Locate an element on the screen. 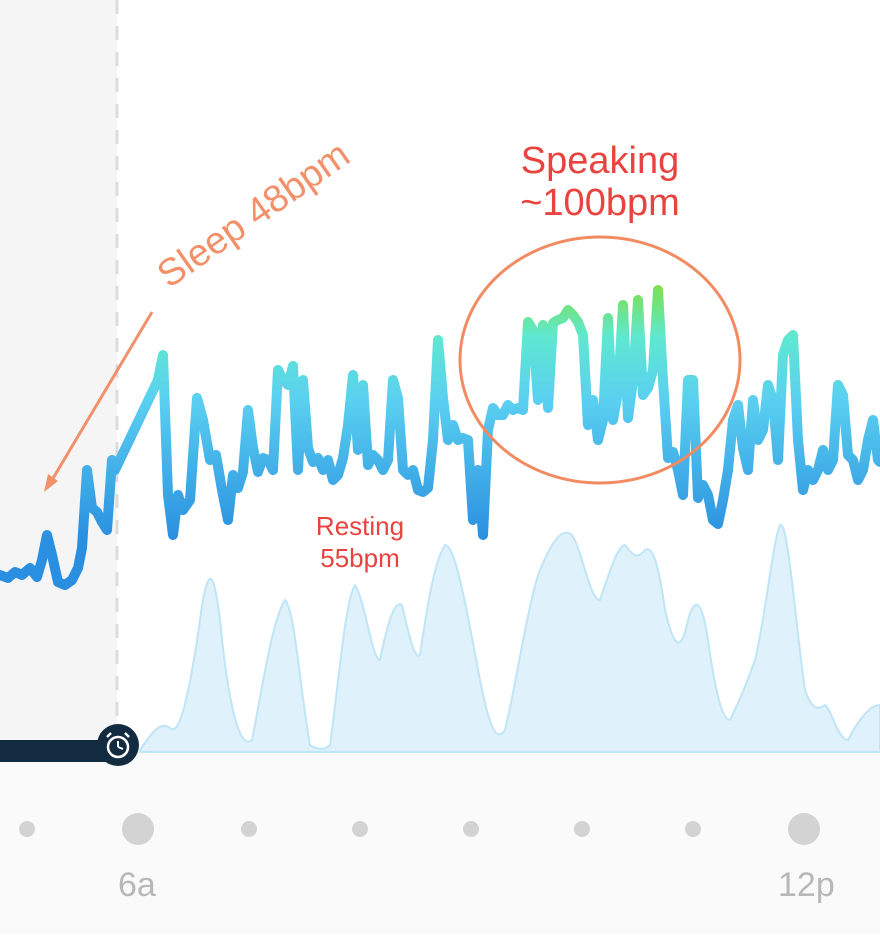 The width and height of the screenshot is (880, 939). tick-label-12p: 12p is located at coordinates (806, 885).